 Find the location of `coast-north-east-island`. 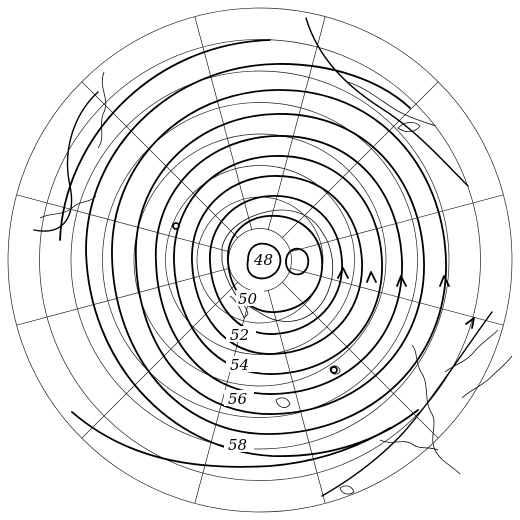

coast-north-east-island is located at coordinates (409, 127).